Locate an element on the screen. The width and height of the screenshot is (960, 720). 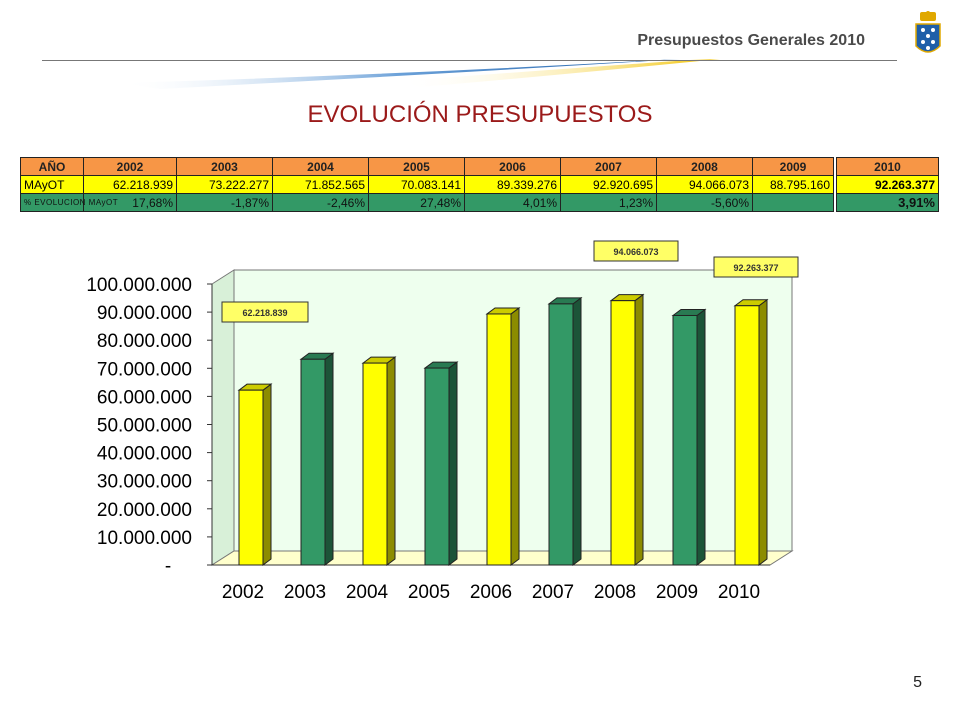
x-tick-label: 2009 is located at coordinates (677, 592).